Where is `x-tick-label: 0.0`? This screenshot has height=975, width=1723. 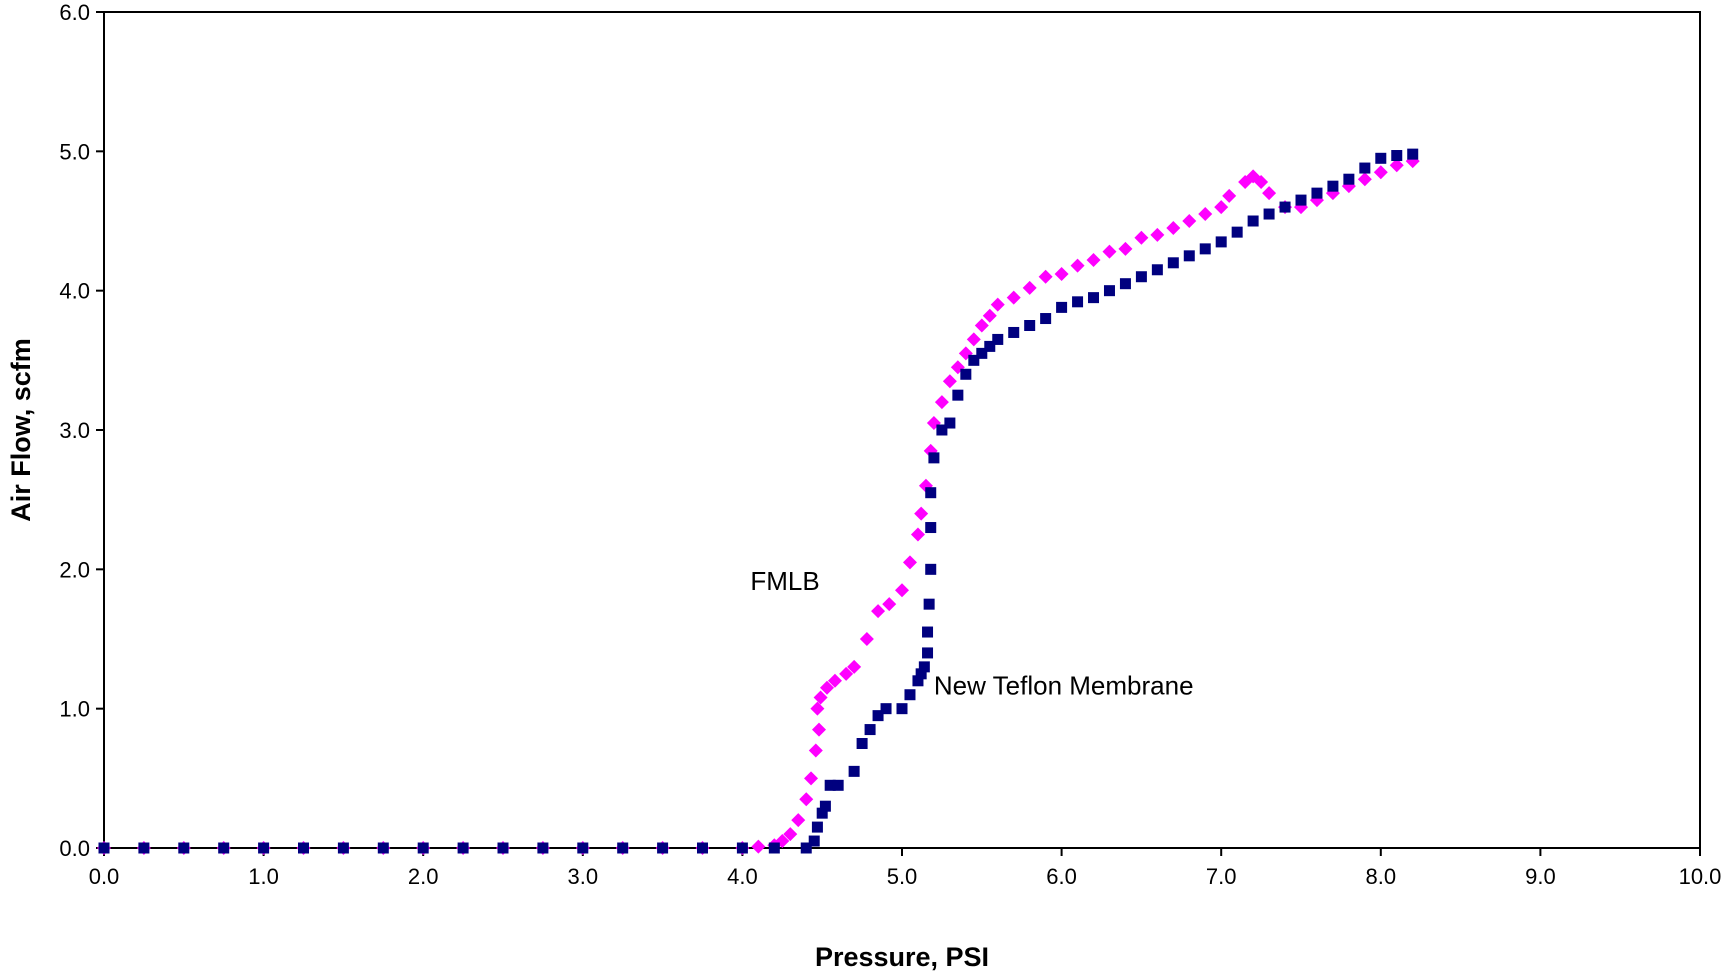
x-tick-label: 0.0 is located at coordinates (104, 876).